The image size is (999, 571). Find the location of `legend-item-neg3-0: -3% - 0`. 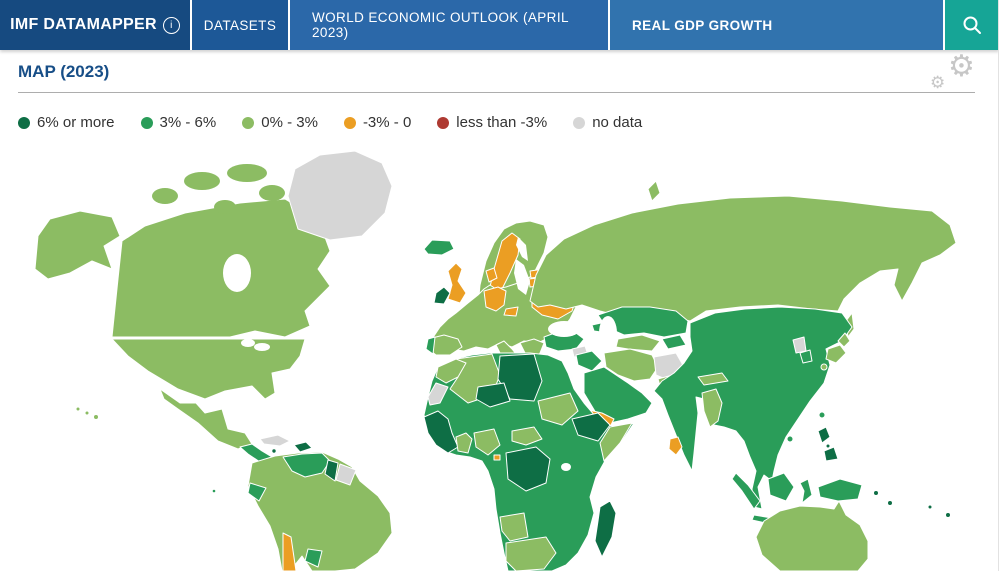

legend-item-neg3-0: -3% - 0 is located at coordinates (377, 122).